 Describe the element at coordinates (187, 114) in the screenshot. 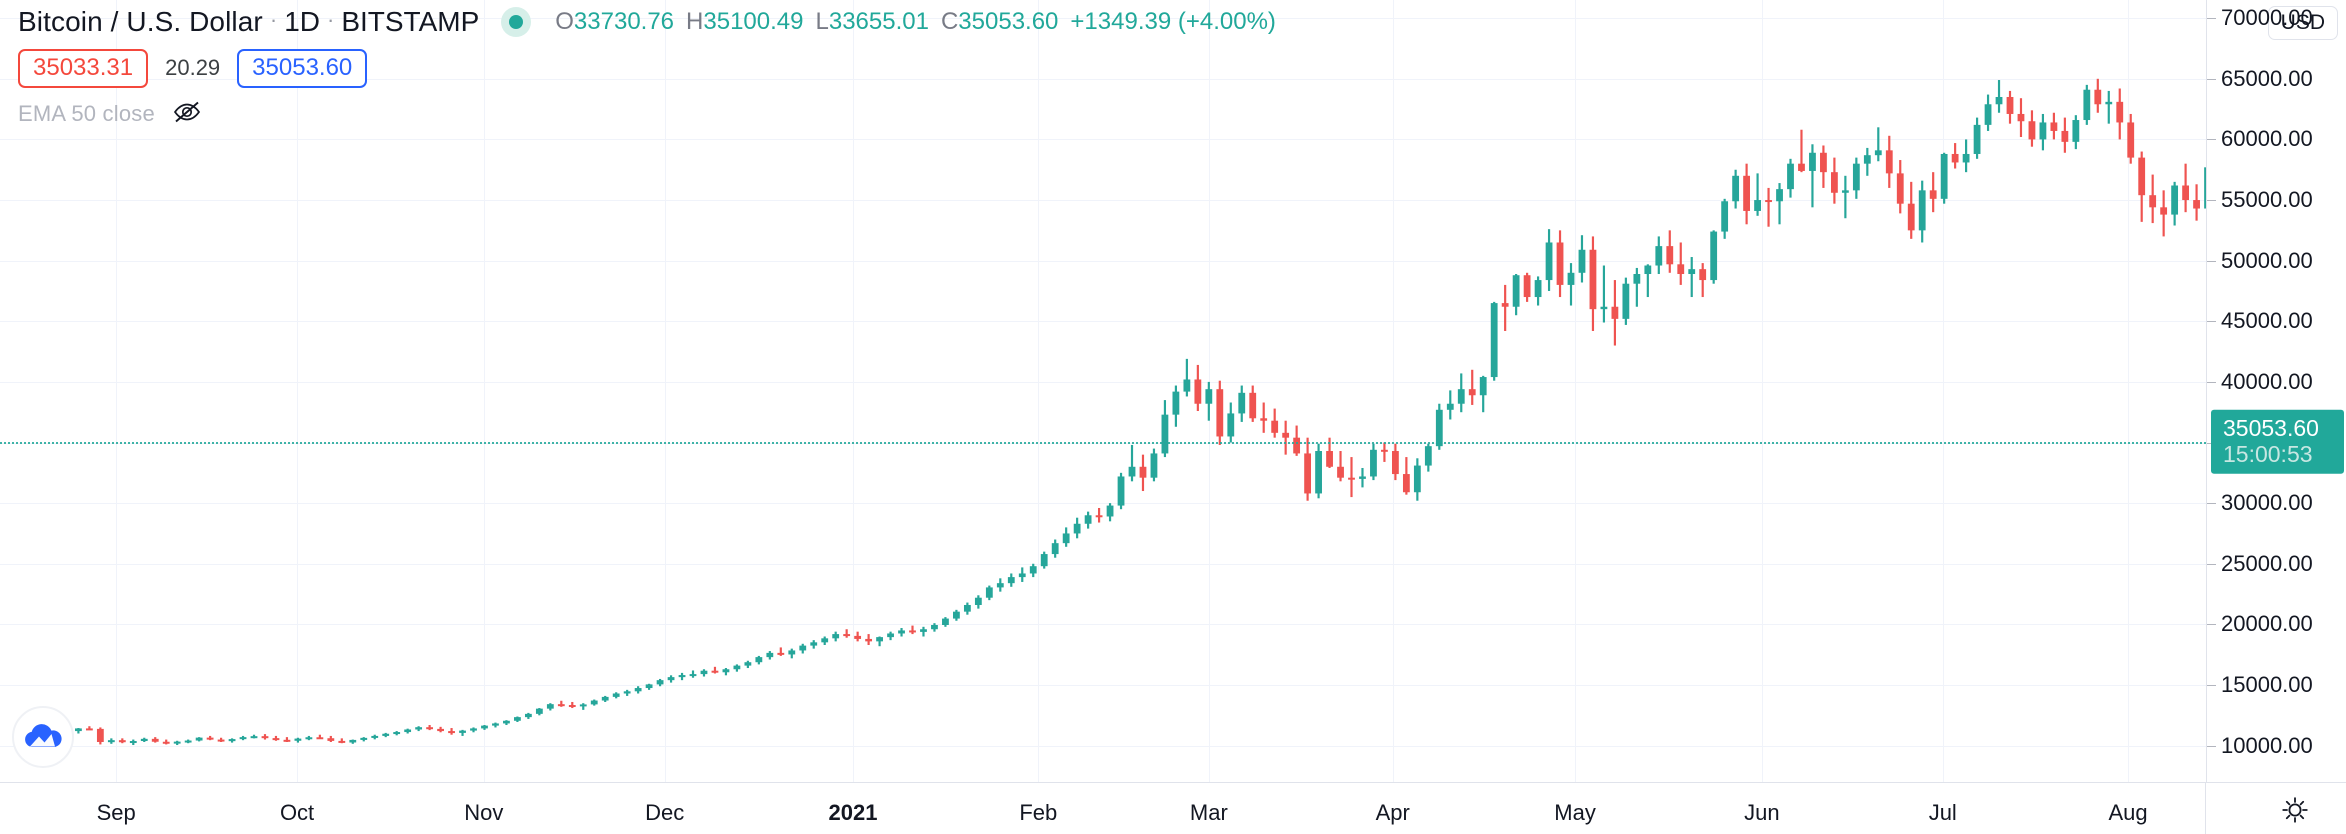

I see `eye-off-icon` at that location.